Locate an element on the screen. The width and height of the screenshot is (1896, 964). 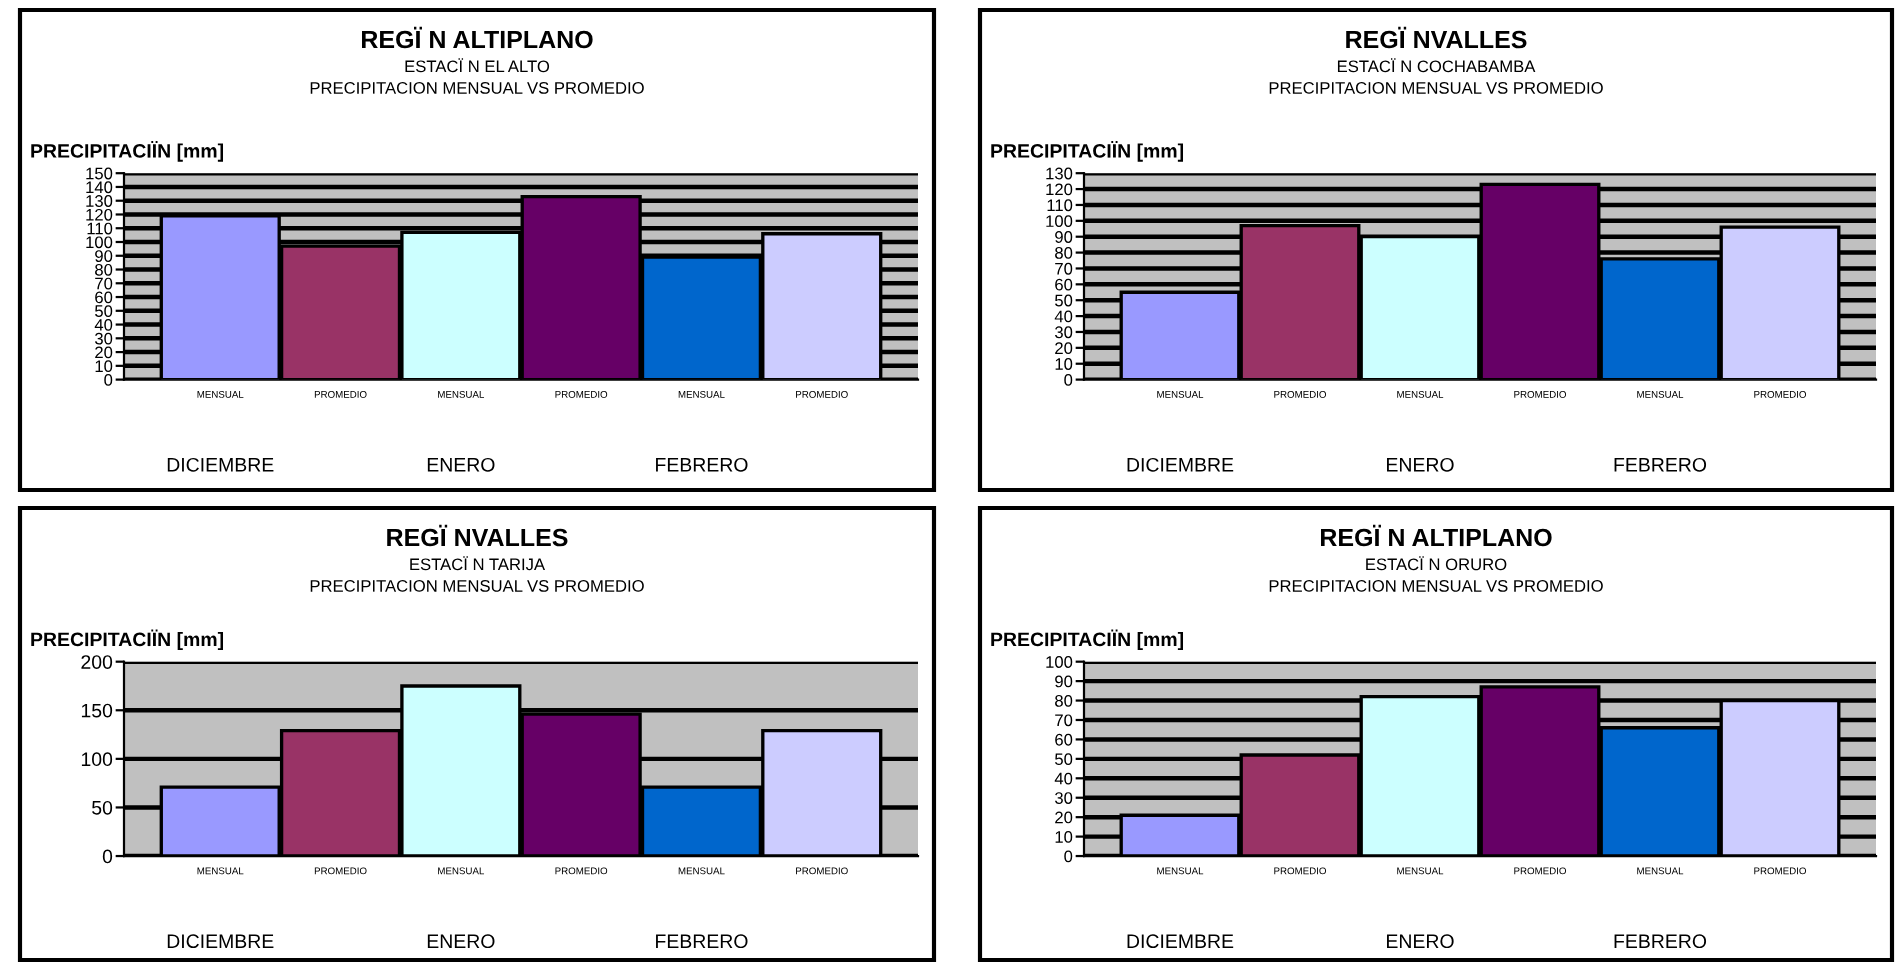
chart-subtitle: ESTACÏ N ORURO PRECIPITACION MENSUAL VS PROMEDIO is located at coordinates (1436, 574).